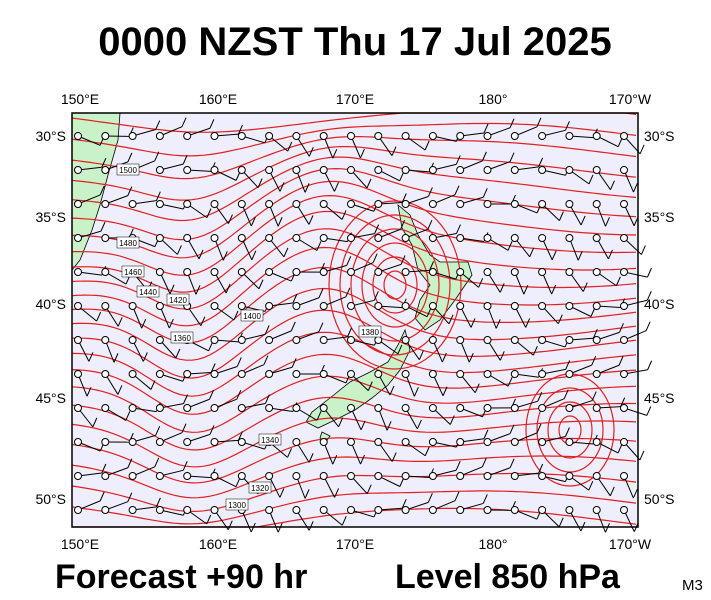 The height and width of the screenshot is (600, 711). I want to click on lon-label-top: 180°, so click(493, 99).